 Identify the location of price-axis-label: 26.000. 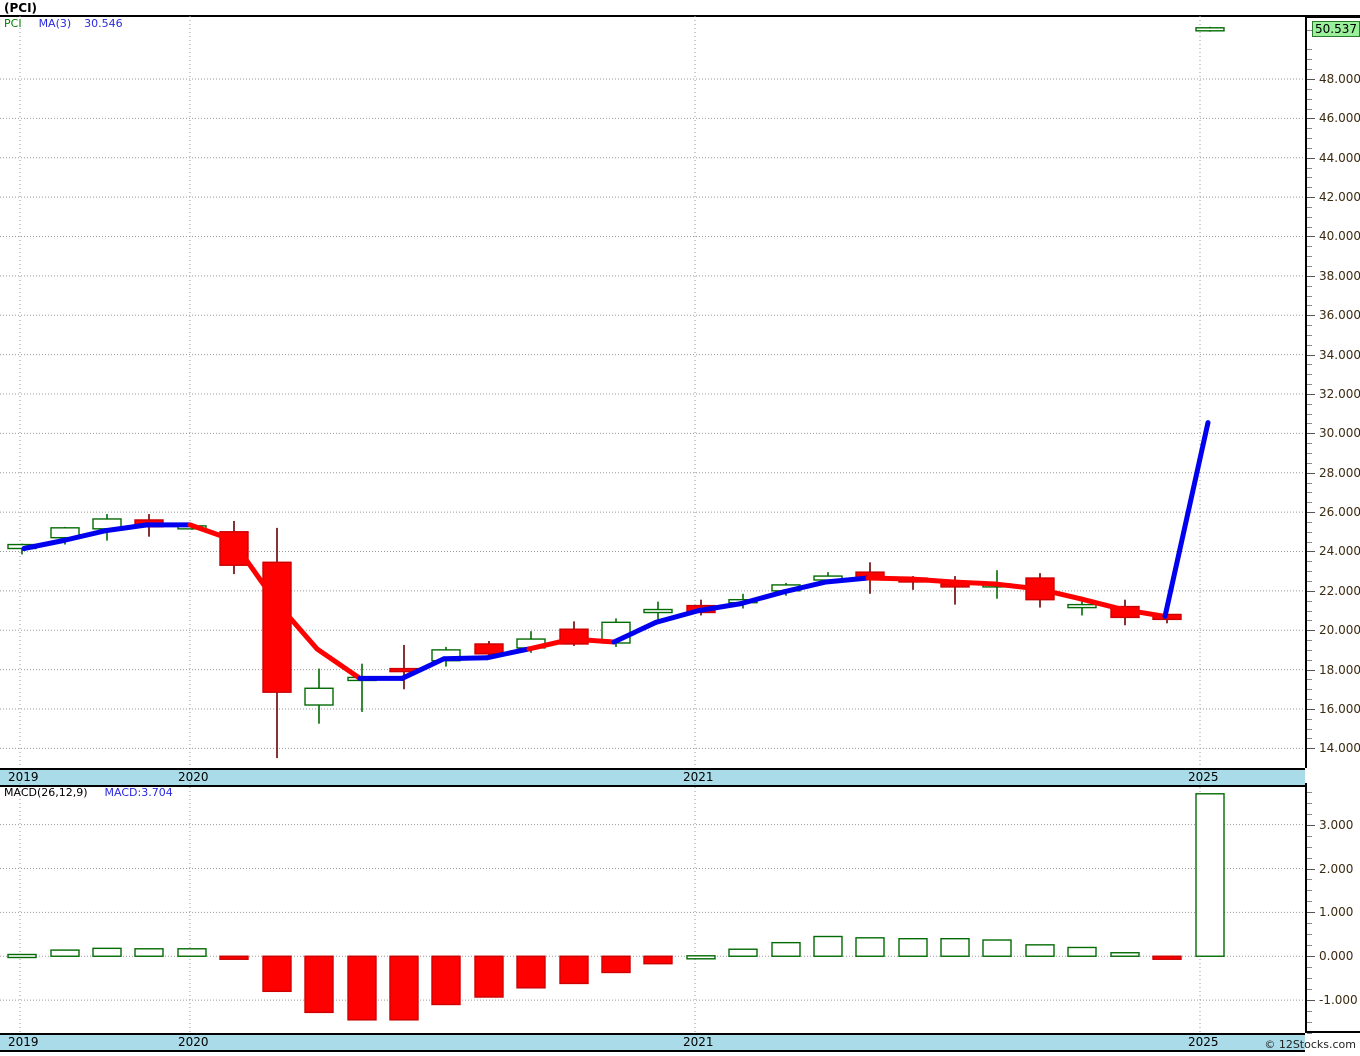
(1339, 512).